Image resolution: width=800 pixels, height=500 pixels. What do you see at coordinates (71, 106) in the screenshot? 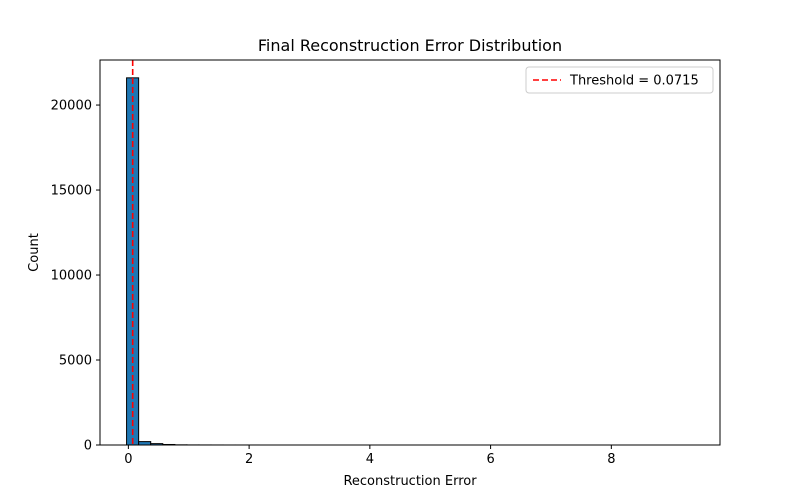
I see `y-tick-label: 20000` at bounding box center [71, 106].